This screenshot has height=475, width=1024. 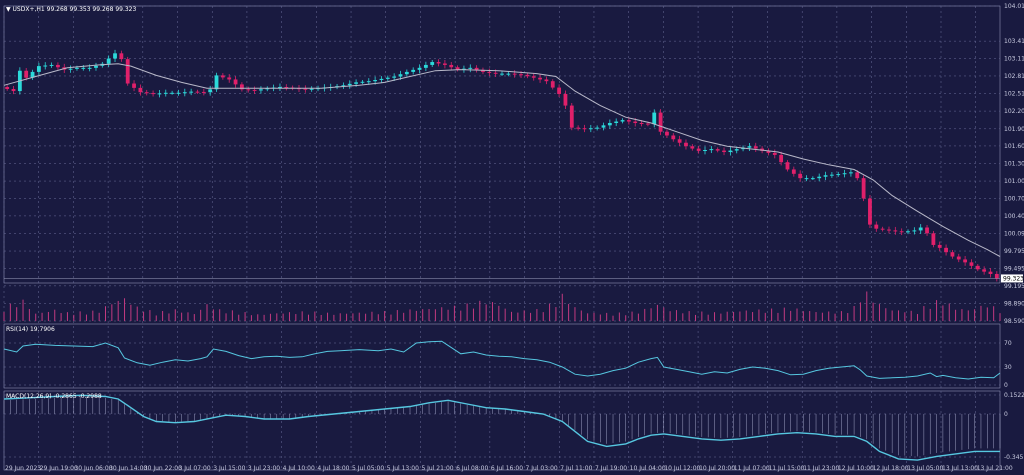 What do you see at coordinates (995, 468) in the screenshot?
I see `x-tick-label: 13 Jul 21:00` at bounding box center [995, 468].